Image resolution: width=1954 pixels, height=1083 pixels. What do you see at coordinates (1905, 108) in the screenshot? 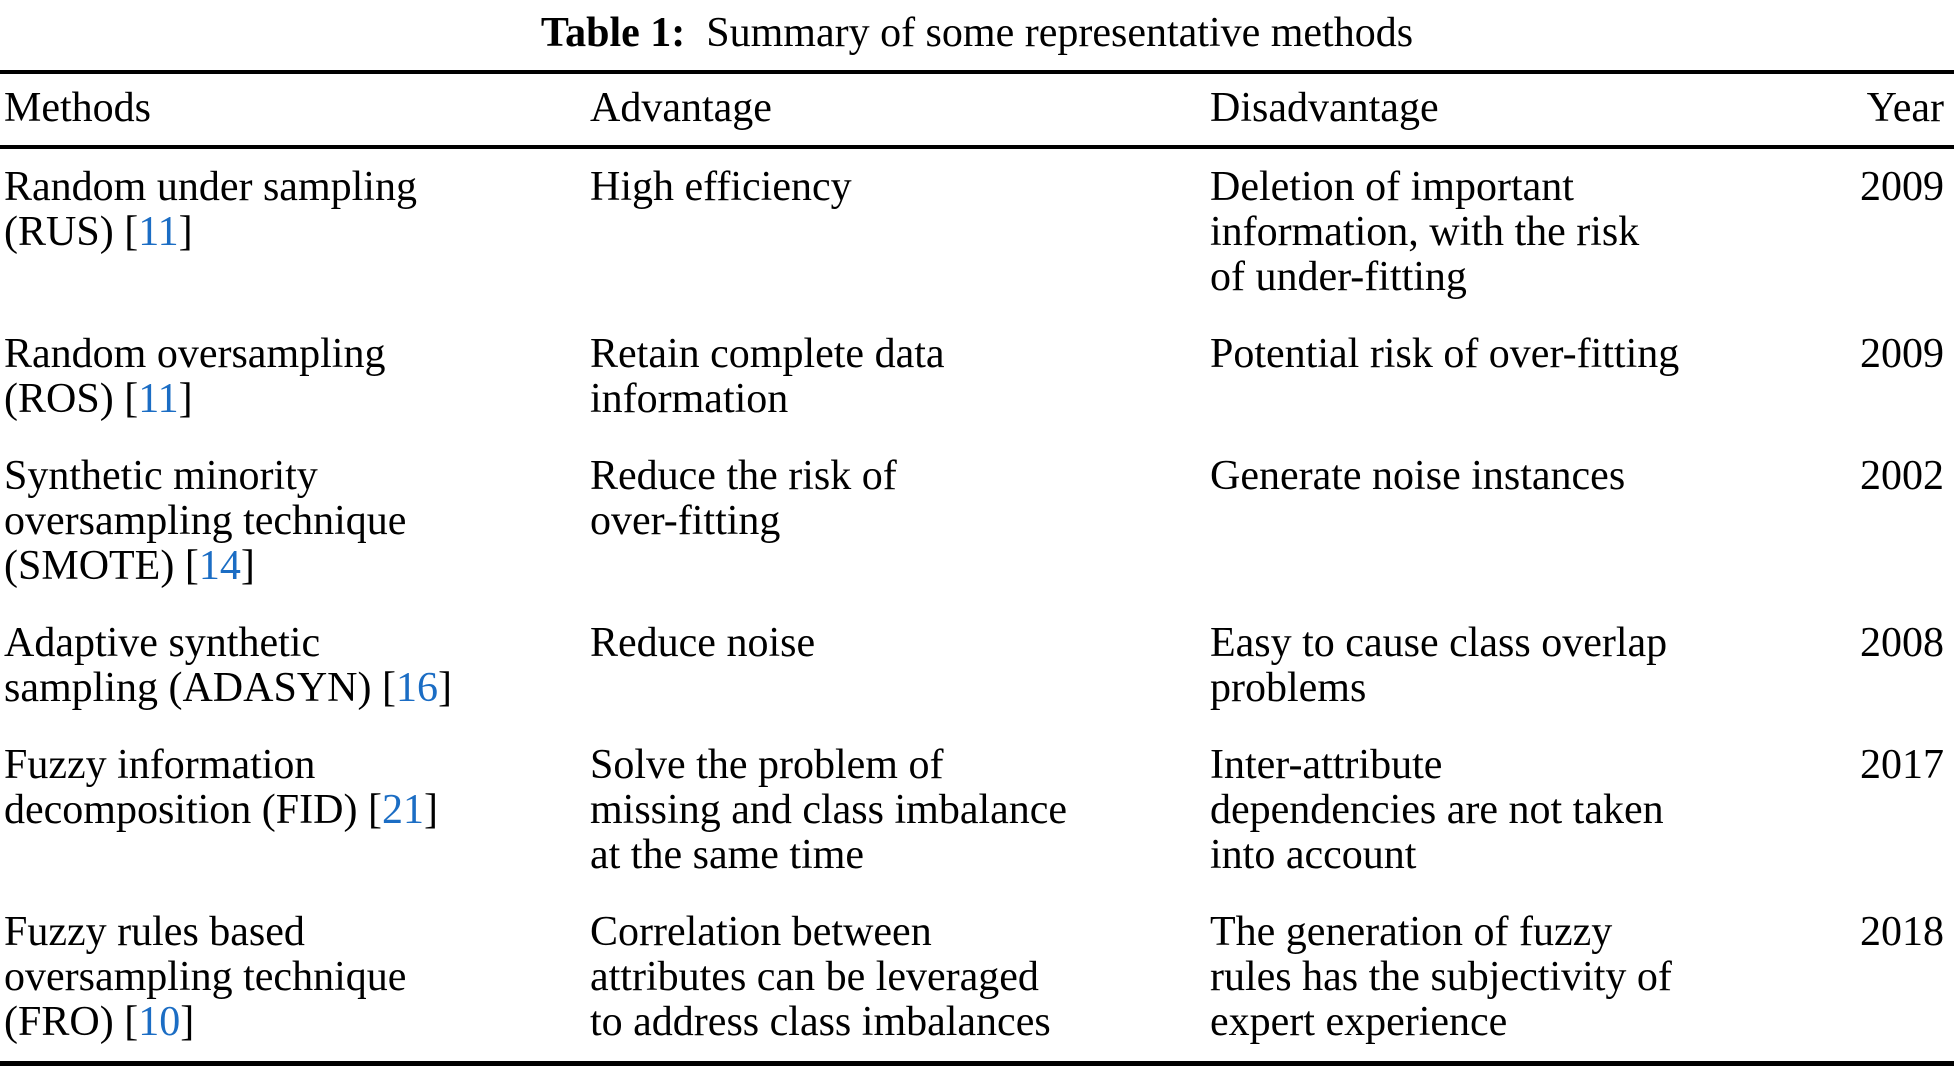
I see `col-header-year: Year` at bounding box center [1905, 108].